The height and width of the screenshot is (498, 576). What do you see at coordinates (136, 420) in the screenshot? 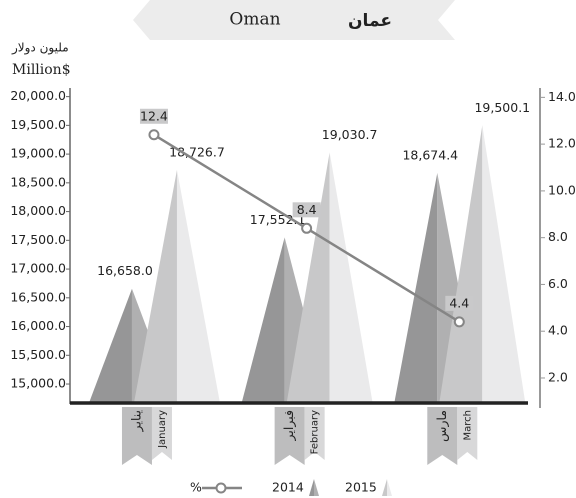
I see `x-tick-label-ar: يناير` at bounding box center [136, 420].